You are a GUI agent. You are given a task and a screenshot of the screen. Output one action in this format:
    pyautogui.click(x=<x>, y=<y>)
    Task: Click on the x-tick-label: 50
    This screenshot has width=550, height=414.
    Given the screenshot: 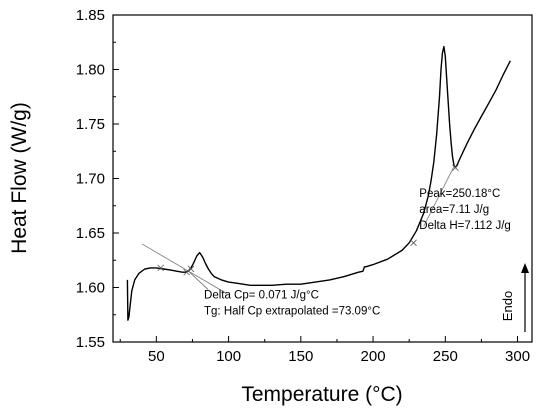 What is the action you would take?
    pyautogui.click(x=156, y=356)
    